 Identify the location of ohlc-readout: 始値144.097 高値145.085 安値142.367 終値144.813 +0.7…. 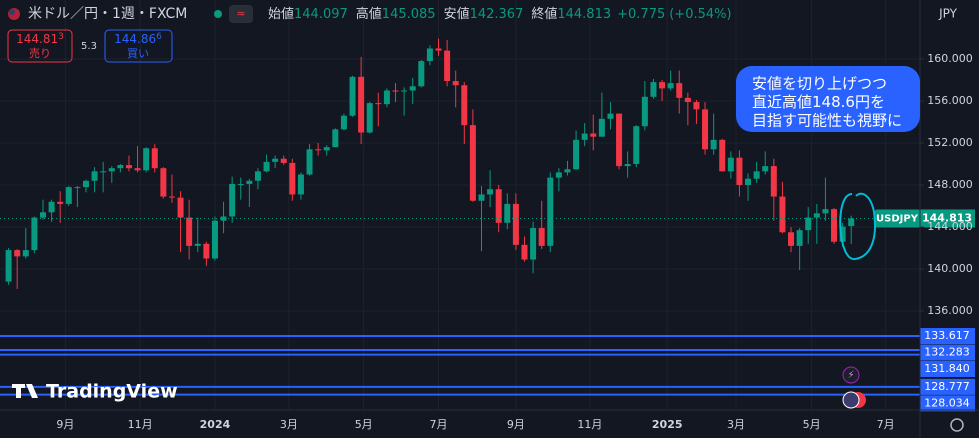
(500, 14).